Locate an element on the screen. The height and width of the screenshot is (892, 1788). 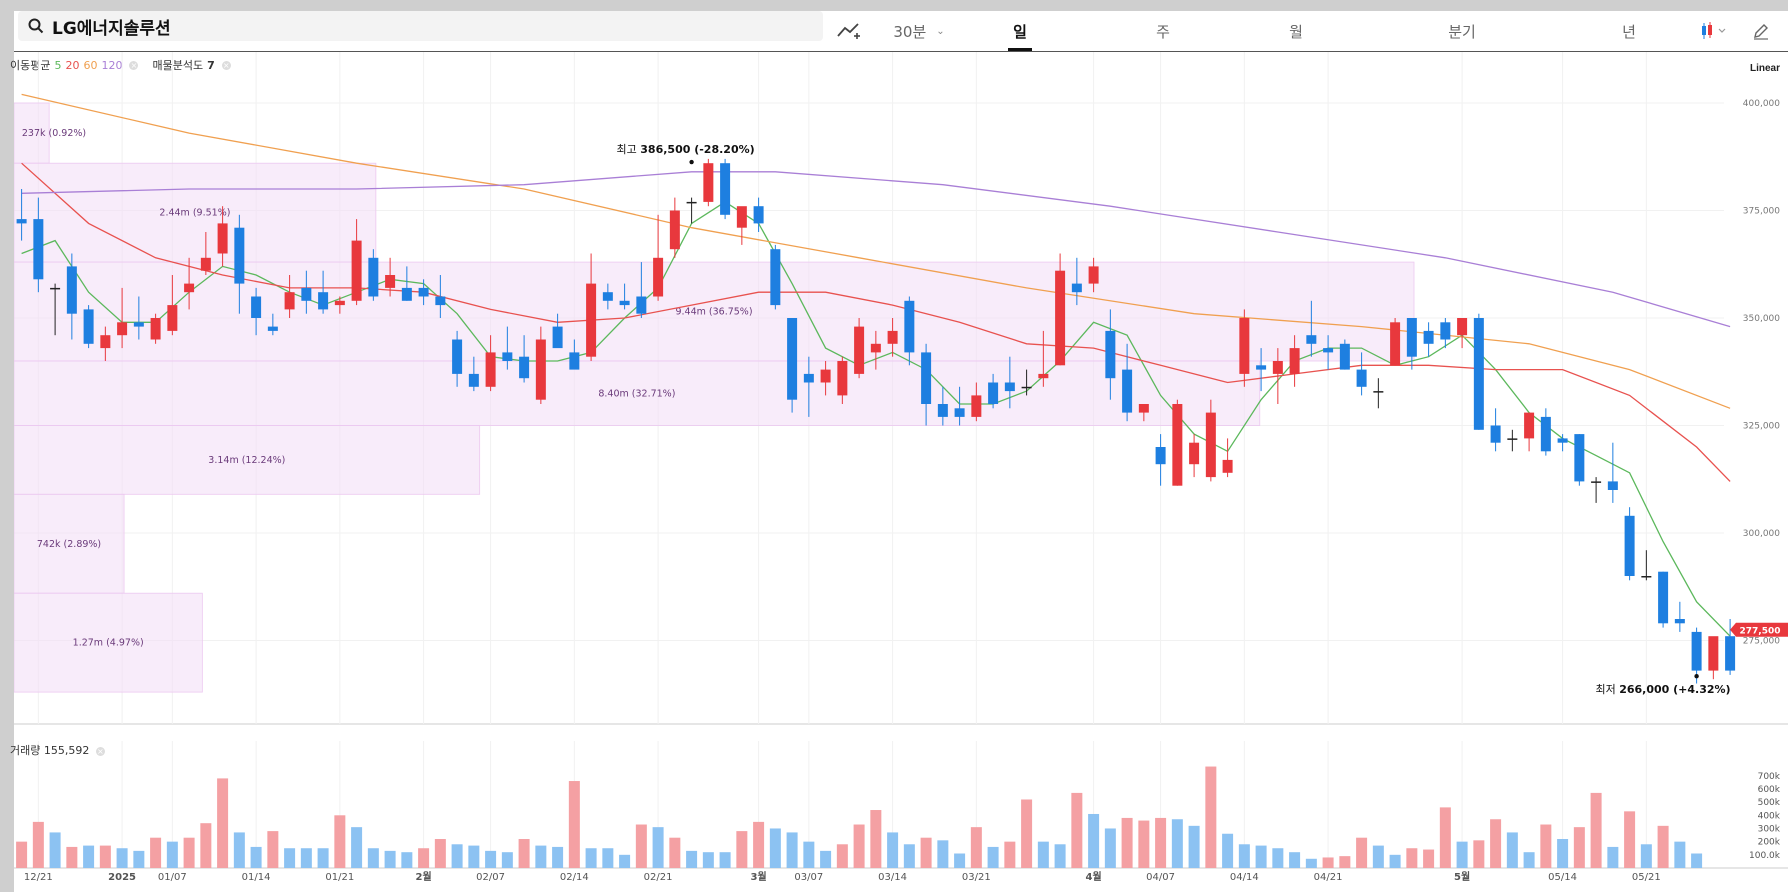
volume-tick-label: 100.0k is located at coordinates (1765, 856).